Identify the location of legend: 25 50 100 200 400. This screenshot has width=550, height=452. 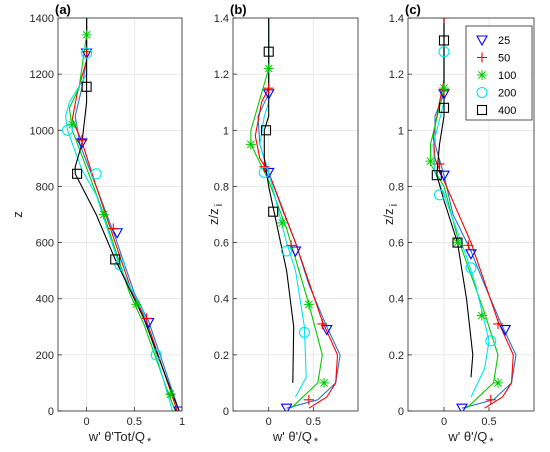
(499, 73).